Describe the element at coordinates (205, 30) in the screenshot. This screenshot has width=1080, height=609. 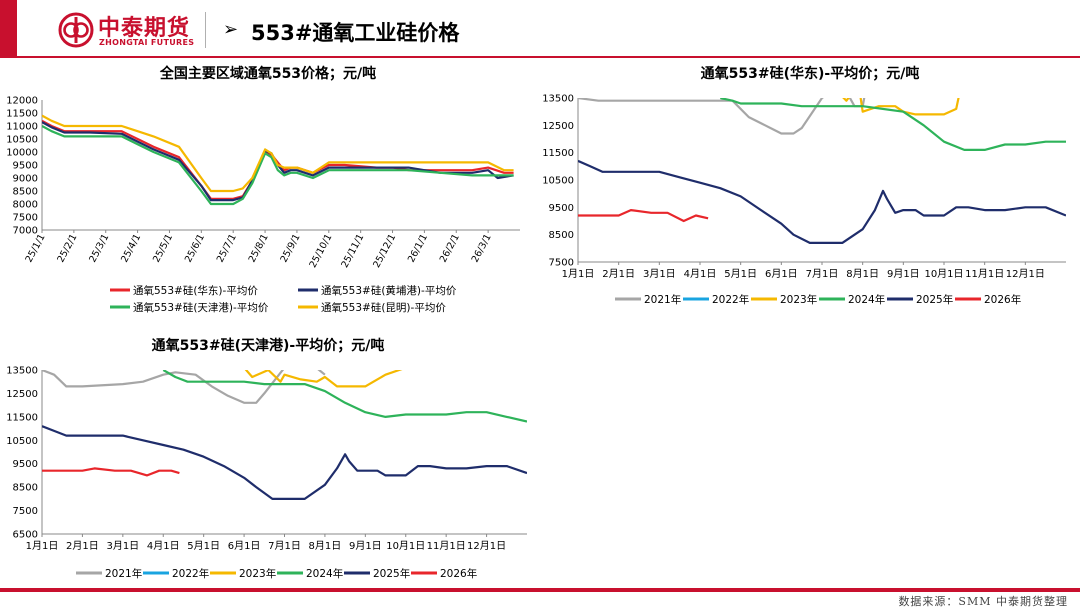
I see `header-divider` at that location.